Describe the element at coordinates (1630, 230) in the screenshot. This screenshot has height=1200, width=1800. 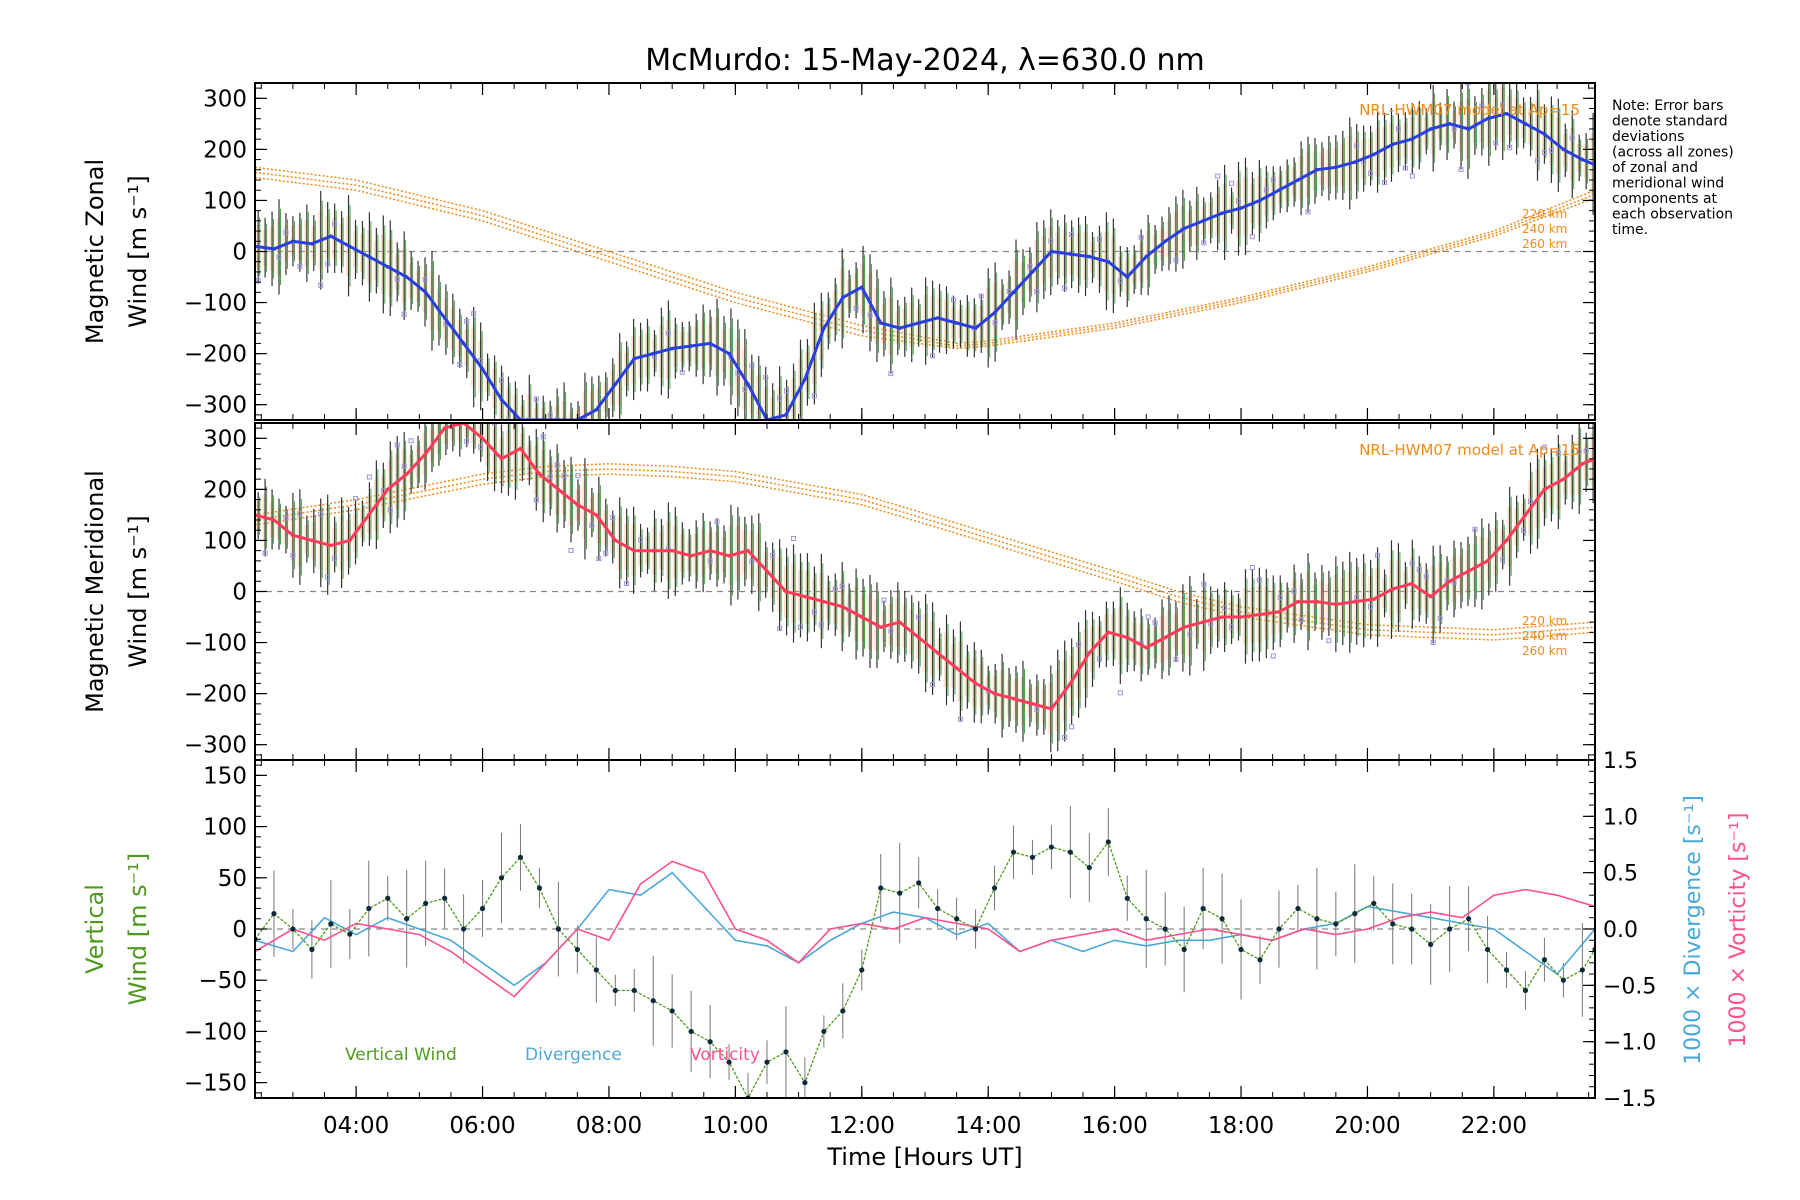
I see `note-line: time.` at that location.